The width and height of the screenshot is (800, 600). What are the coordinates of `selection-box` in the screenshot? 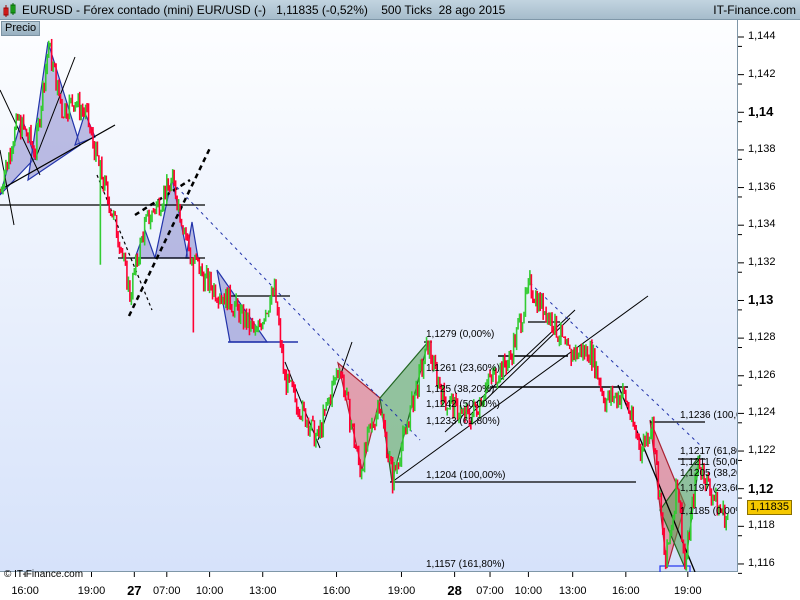 It's located at (675, 568).